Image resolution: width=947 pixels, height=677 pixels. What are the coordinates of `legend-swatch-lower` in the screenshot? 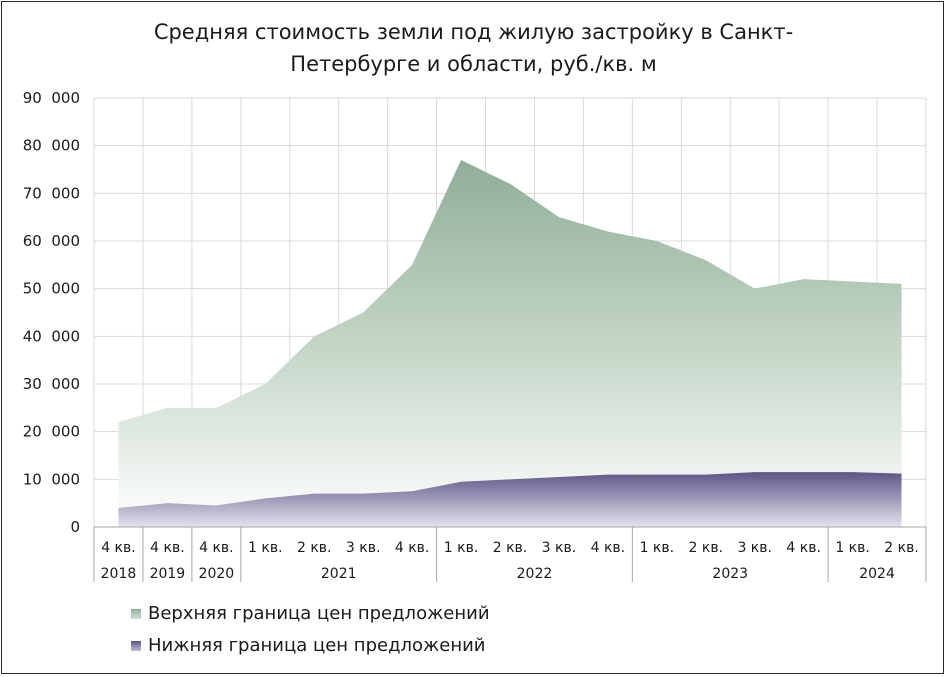 It's located at (136, 646).